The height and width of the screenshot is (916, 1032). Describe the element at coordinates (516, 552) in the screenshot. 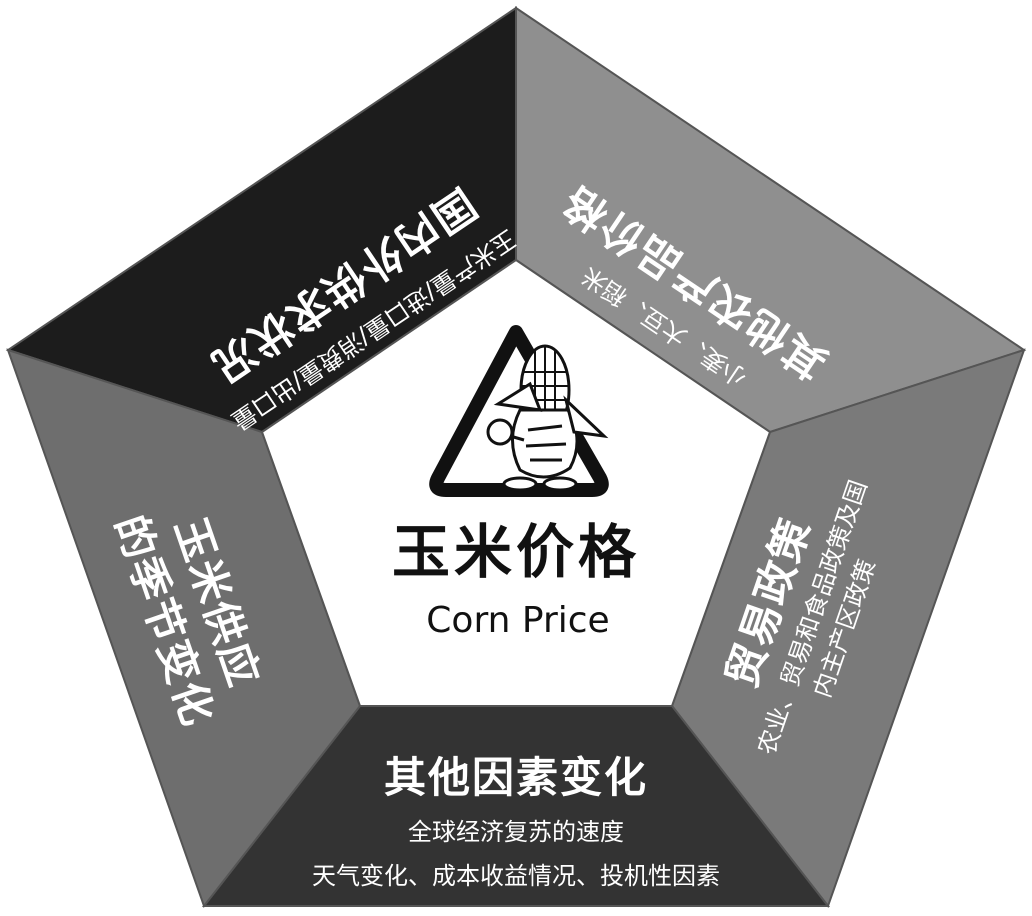

I see `center-title-cn: 玉米价格` at that location.